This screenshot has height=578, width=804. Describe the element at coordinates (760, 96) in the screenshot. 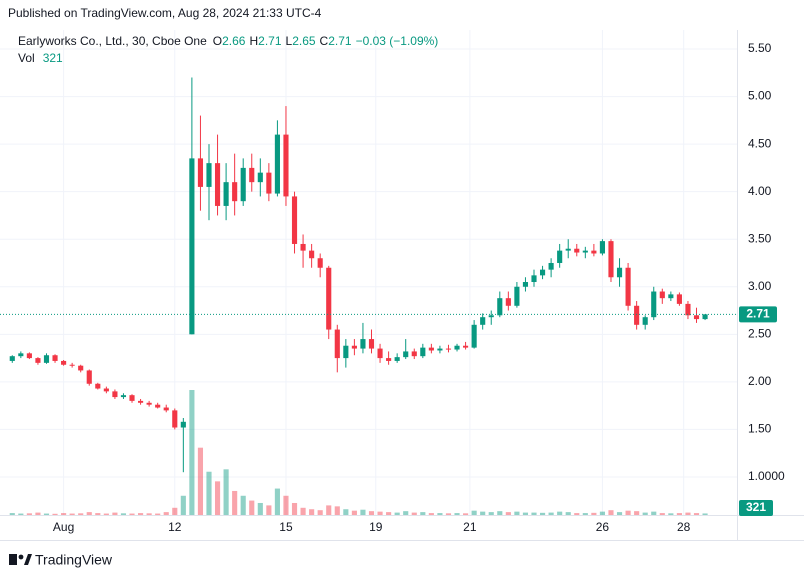

I see `y-tick-label: 5.00` at that location.